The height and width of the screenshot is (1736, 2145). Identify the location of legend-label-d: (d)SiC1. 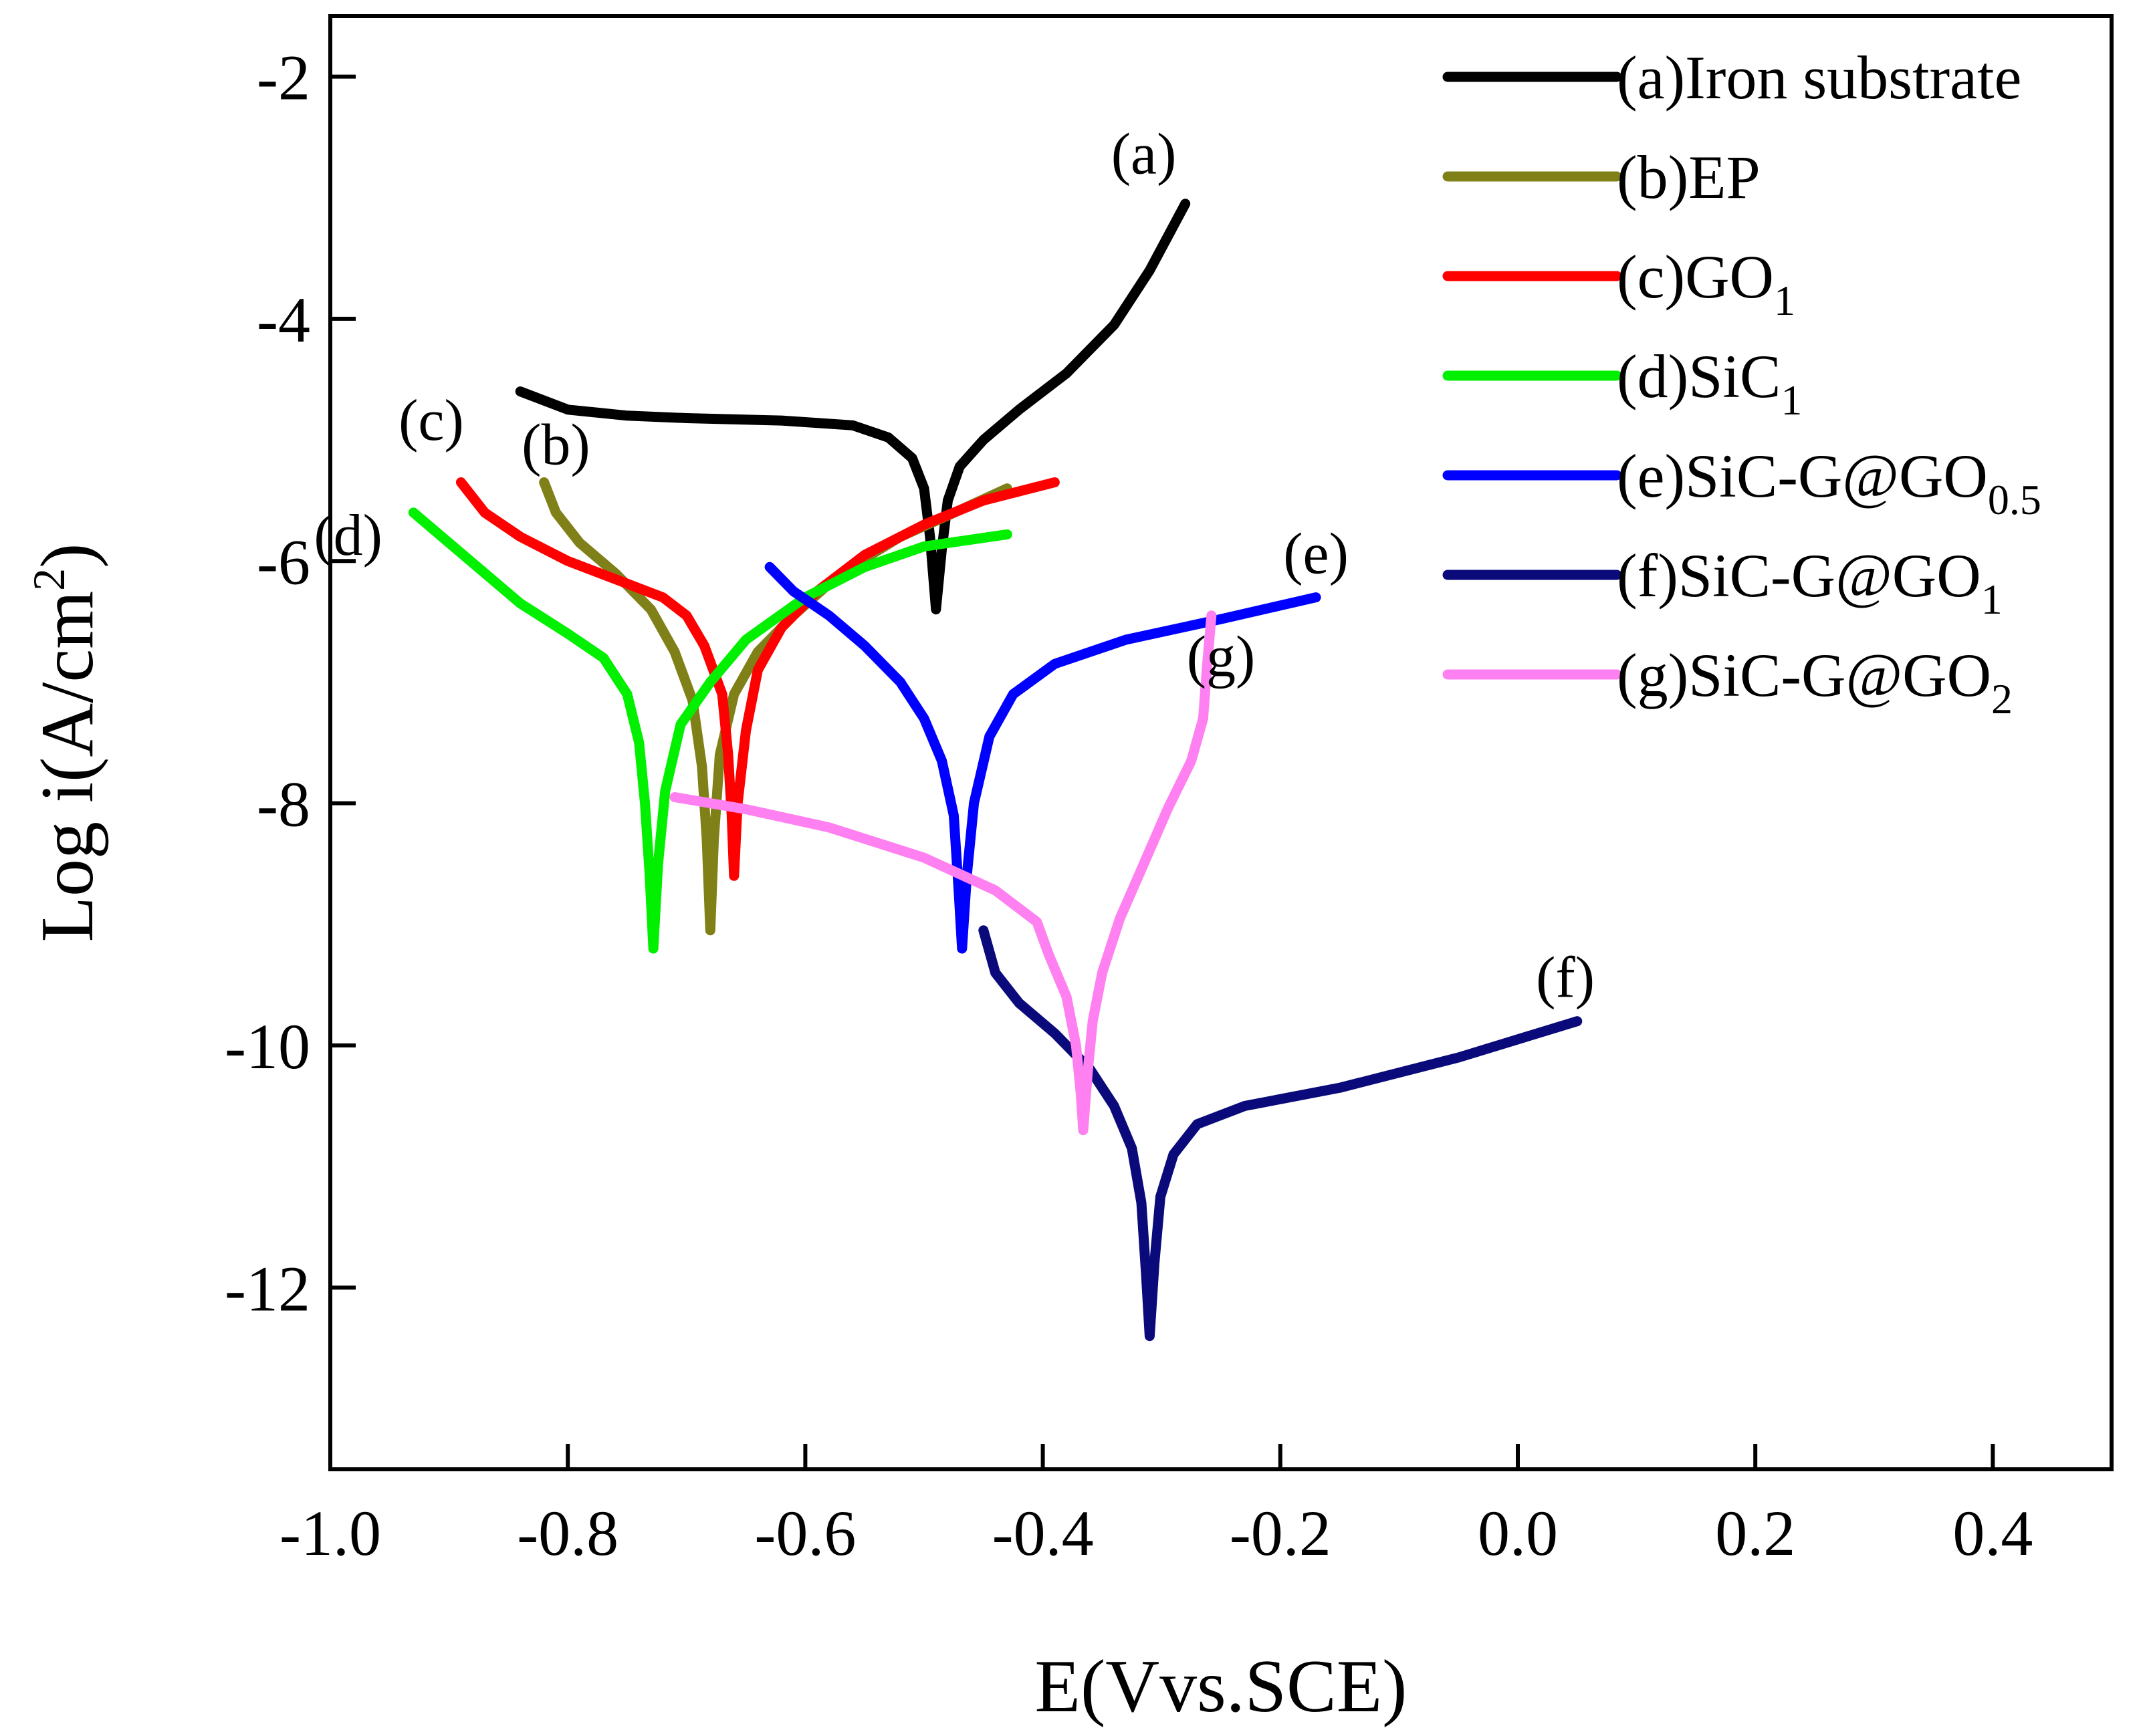
(1709, 383).